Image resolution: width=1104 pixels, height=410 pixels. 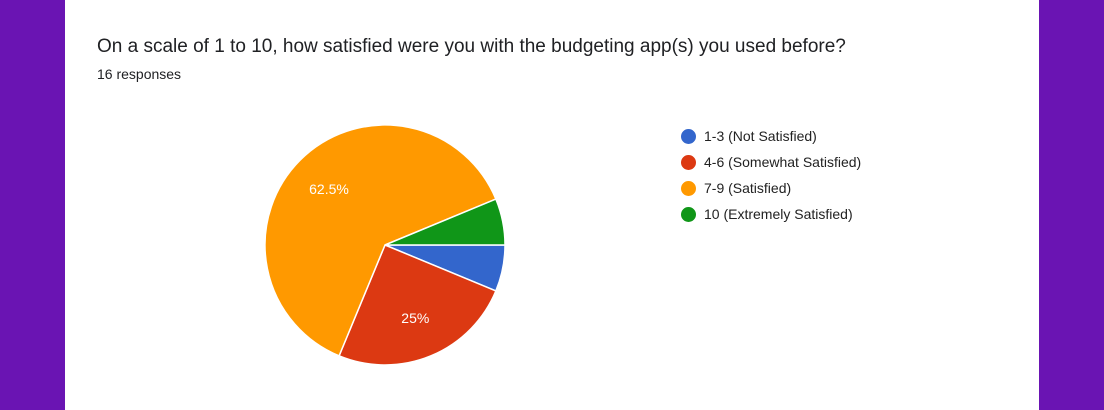 I want to click on pie-chart: 25% 62.5%, so click(x=385, y=245).